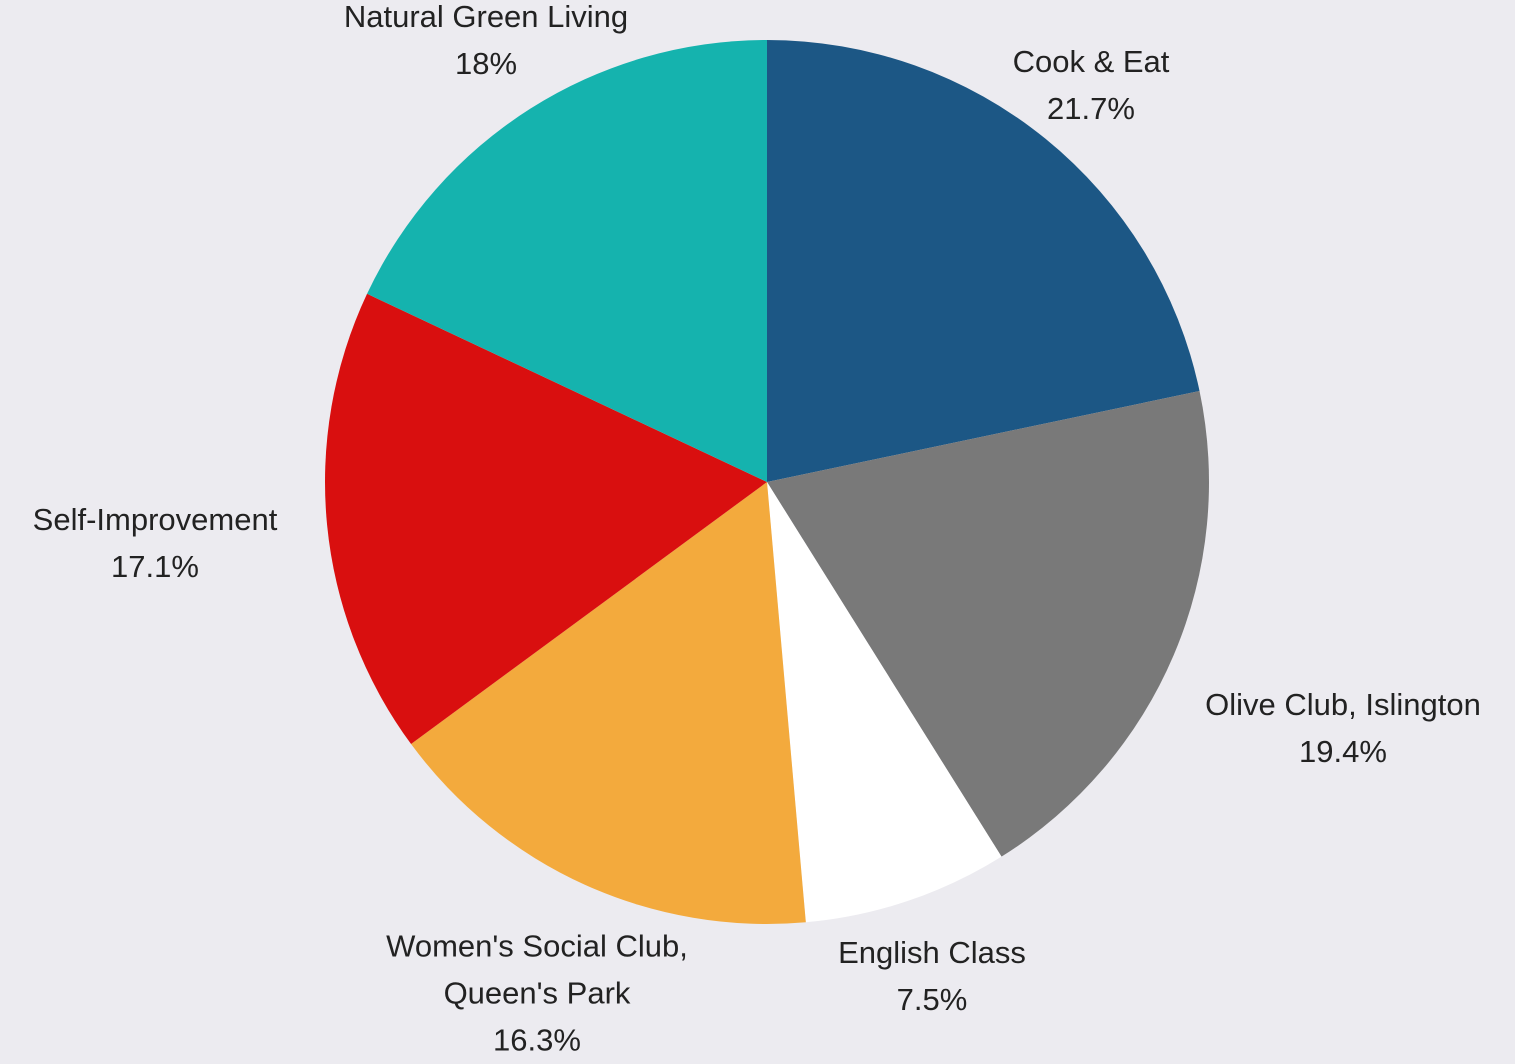  Describe the element at coordinates (155, 519) in the screenshot. I see `category-label: Self-Improvement` at that location.